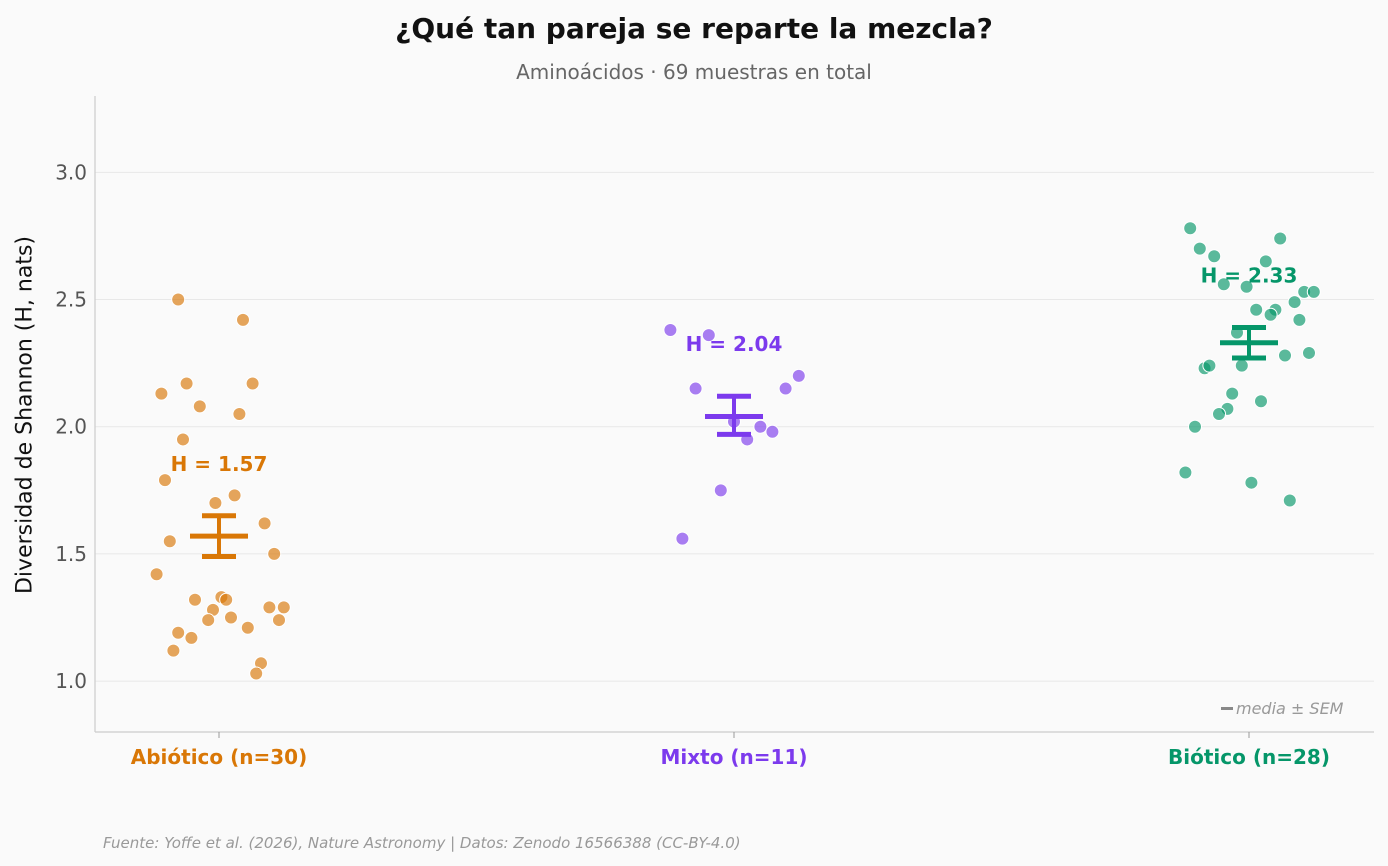  Describe the element at coordinates (219, 757) in the screenshot. I see `x-tick-label: Abiótico (n=30)` at that location.